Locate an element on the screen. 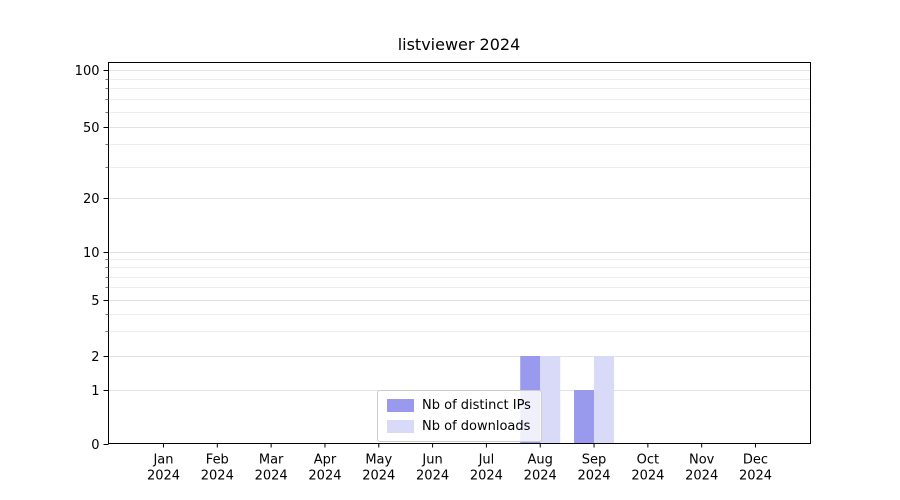 This screenshot has width=900, height=500. svg-text: Dec is located at coordinates (755, 460).